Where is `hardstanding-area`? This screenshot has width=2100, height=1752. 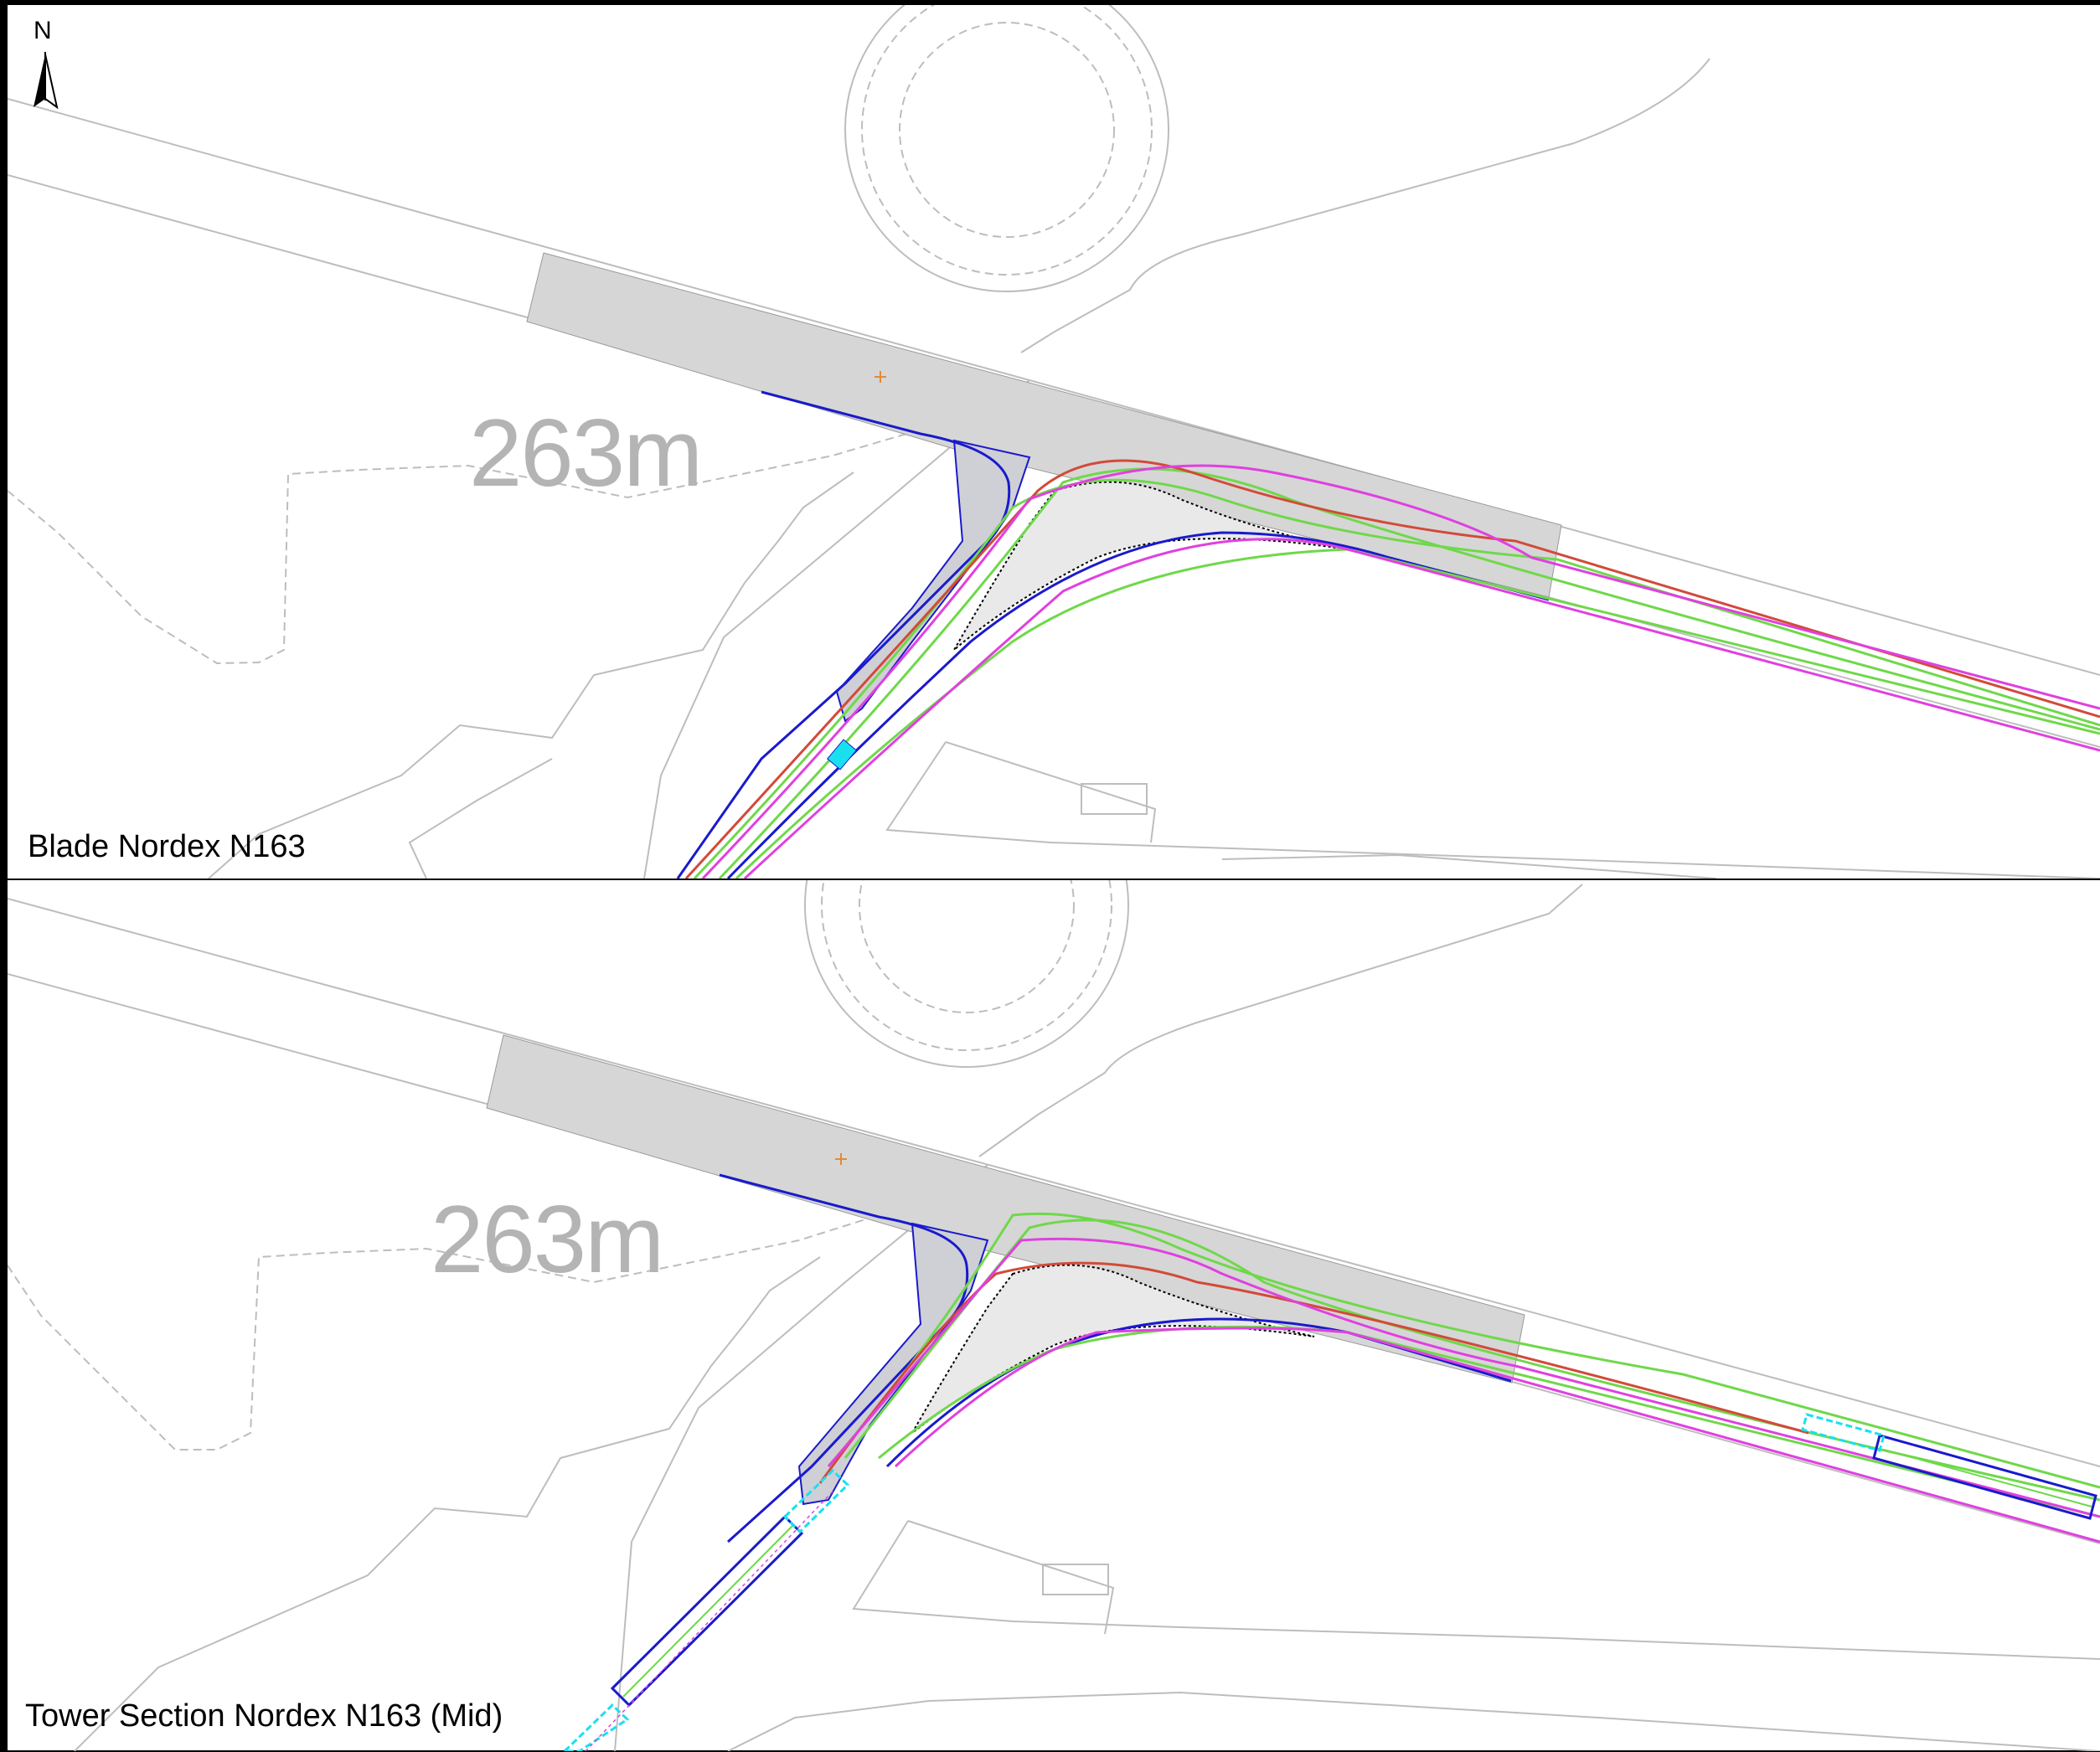
hardstanding-area is located at coordinates (1044, 425).